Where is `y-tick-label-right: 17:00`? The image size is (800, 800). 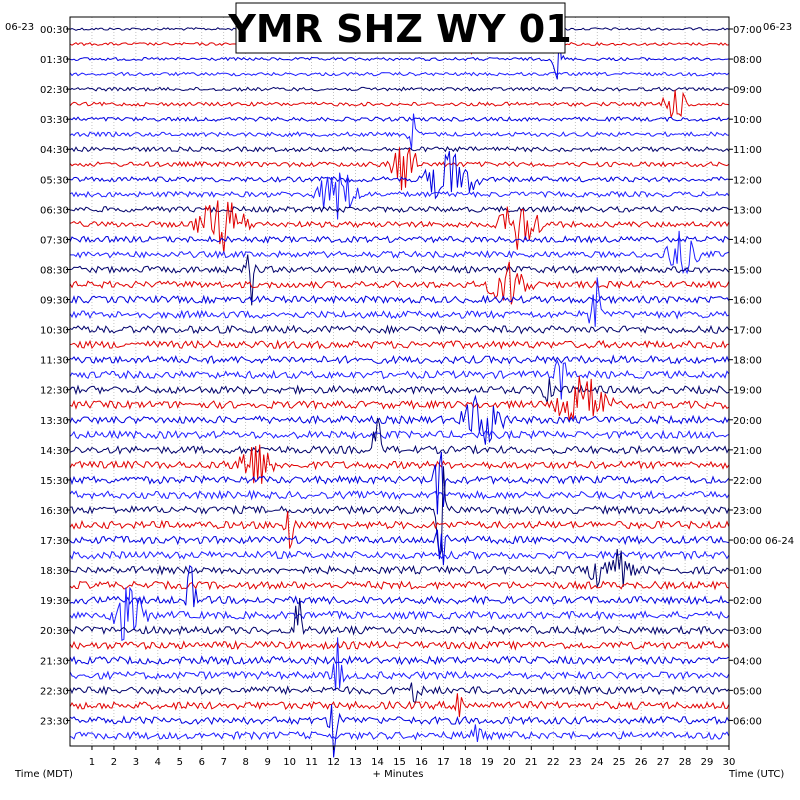 y-tick-label-right: 17:00 is located at coordinates (747, 331).